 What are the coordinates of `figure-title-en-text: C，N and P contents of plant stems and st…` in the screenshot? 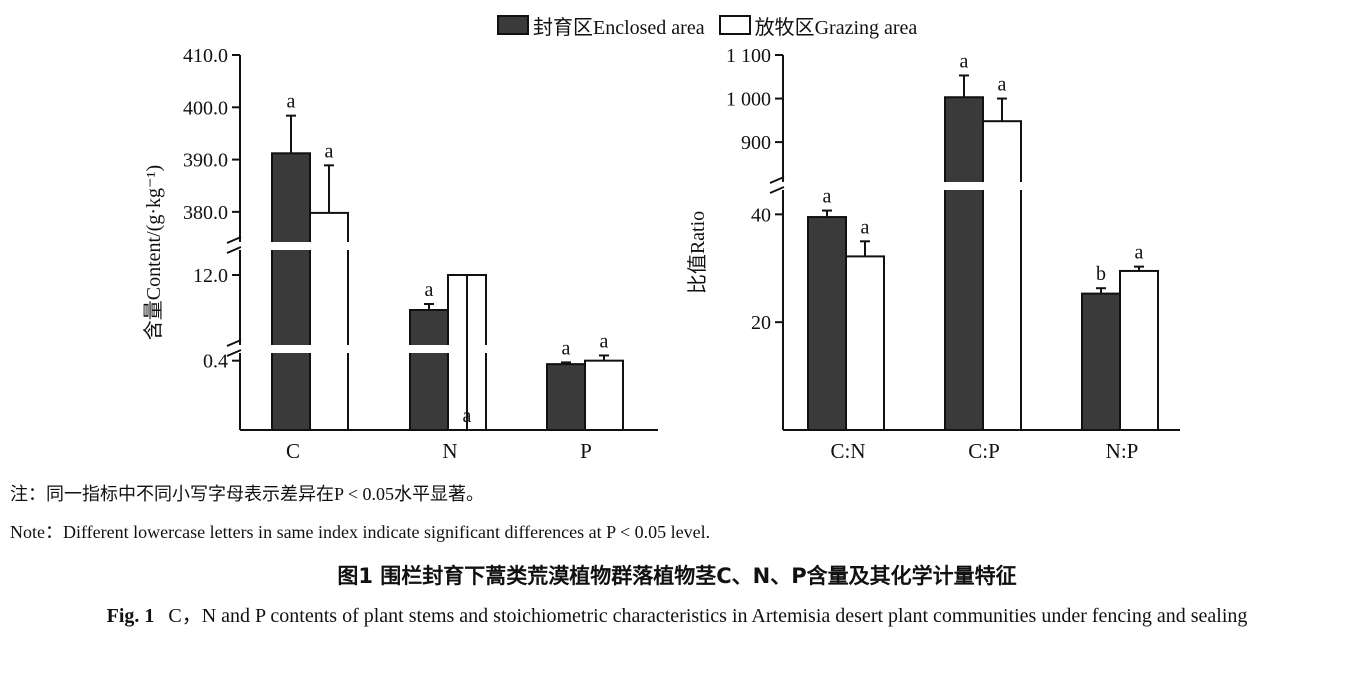 It's located at (708, 616).